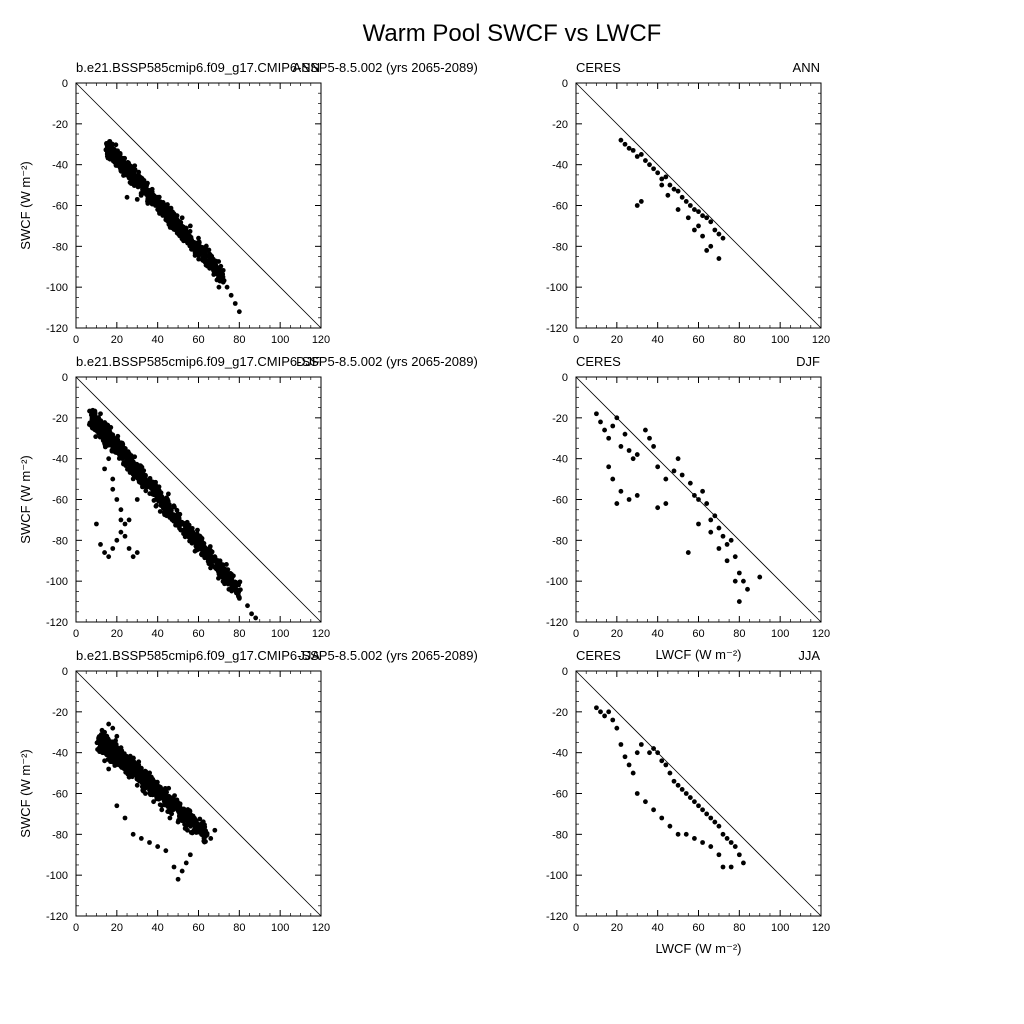 This screenshot has height=1024, width=1024. What do you see at coordinates (25, 205) in the screenshot?
I see `y-axis-label: SWCF (W m⁻²)` at bounding box center [25, 205].